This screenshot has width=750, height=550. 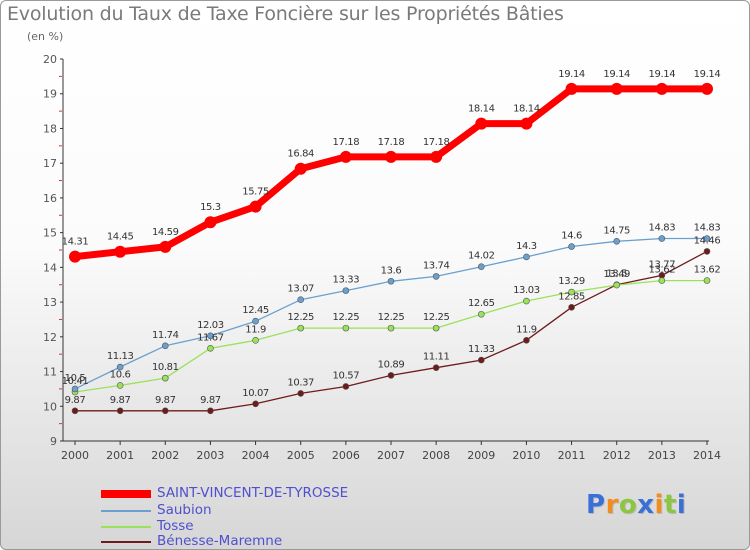 What do you see at coordinates (526, 455) in the screenshot?
I see `x-tick-label: 2010` at bounding box center [526, 455].